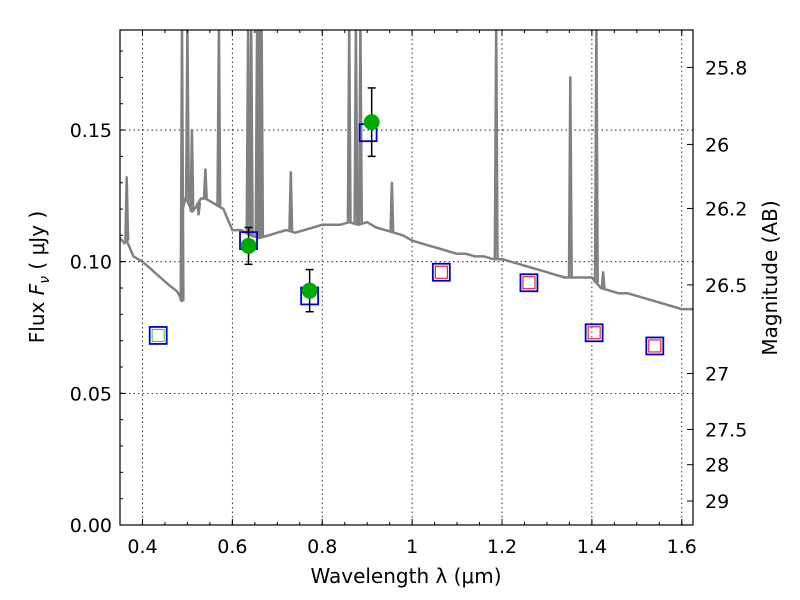  I want to click on y2-tick-label: 28, so click(717, 466).